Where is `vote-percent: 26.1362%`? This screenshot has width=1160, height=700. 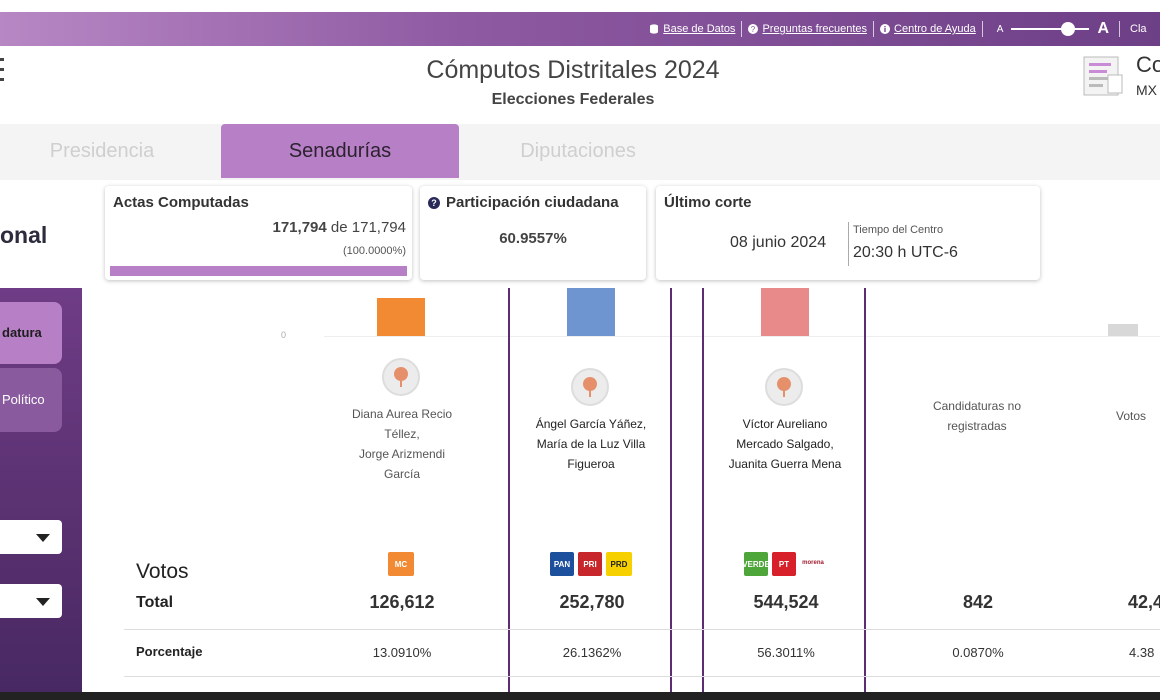 vote-percent: 26.1362% is located at coordinates (592, 652).